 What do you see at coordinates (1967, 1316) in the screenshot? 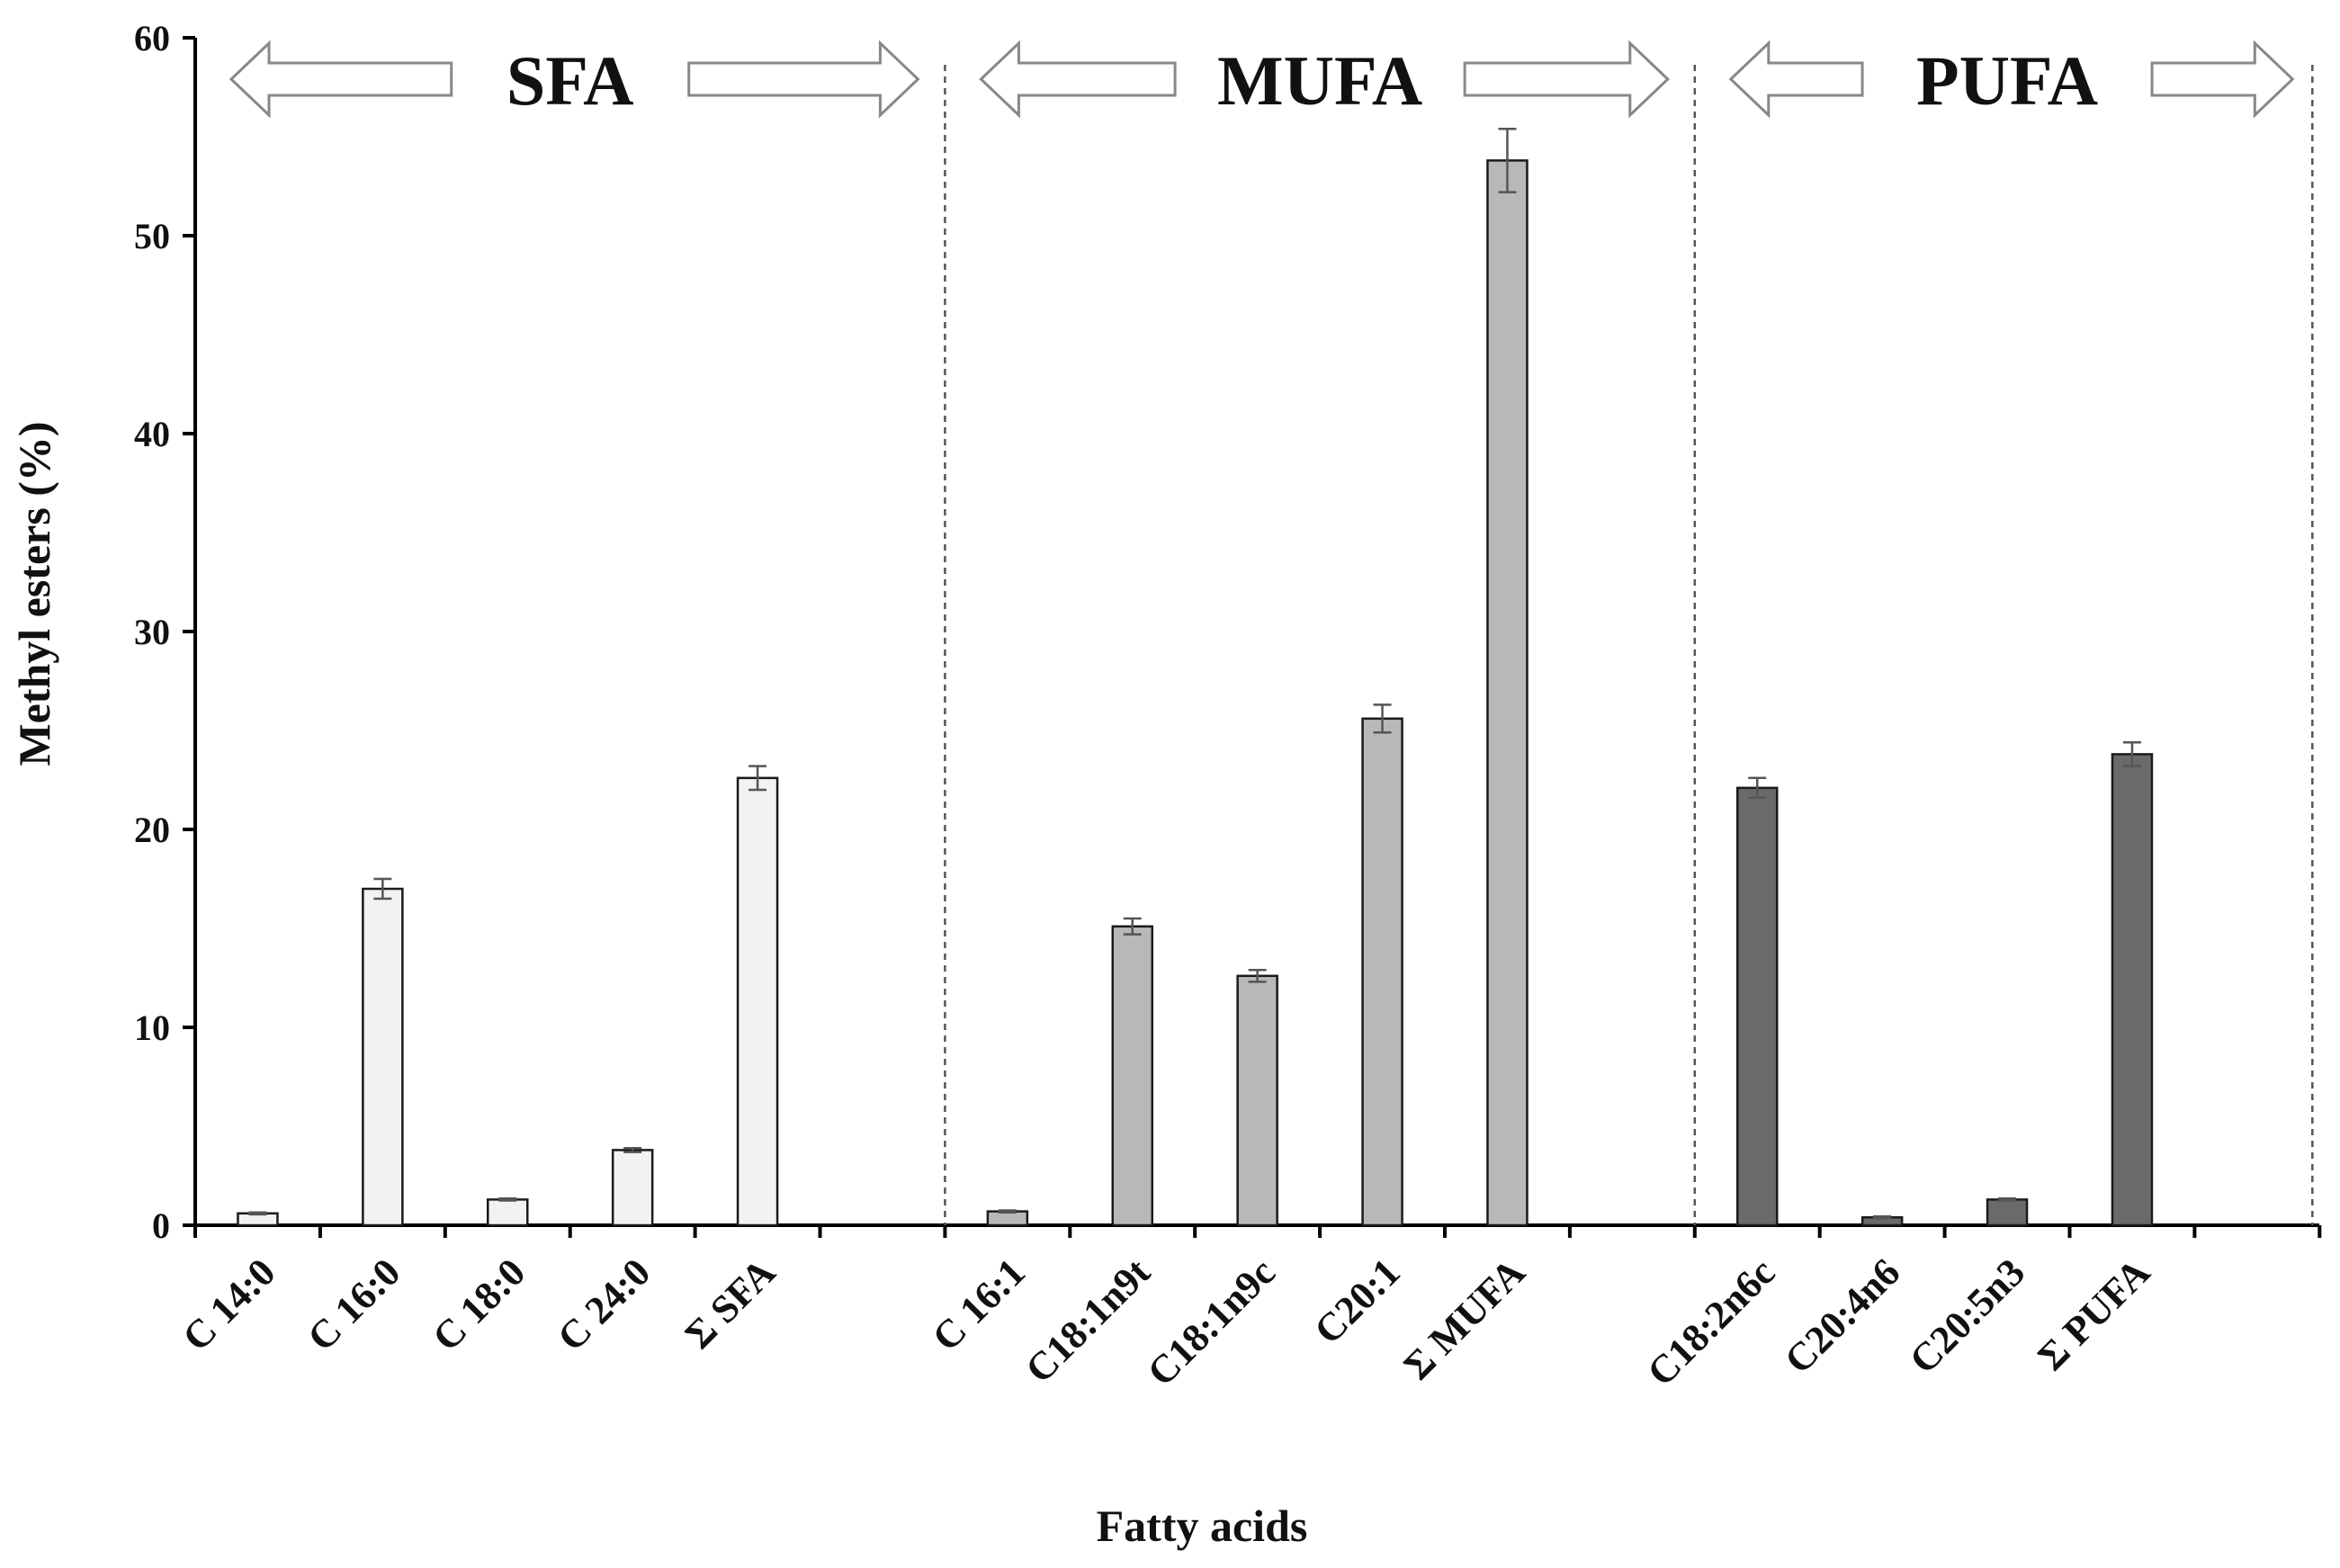
I see `category-label: C20:5n3` at bounding box center [1967, 1316].